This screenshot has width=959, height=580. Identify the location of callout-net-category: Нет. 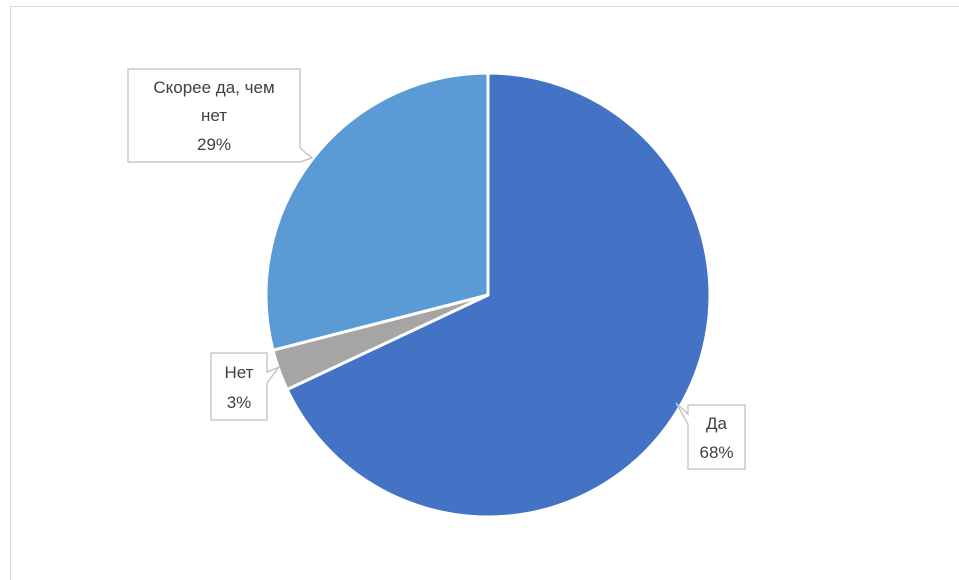
(239, 372).